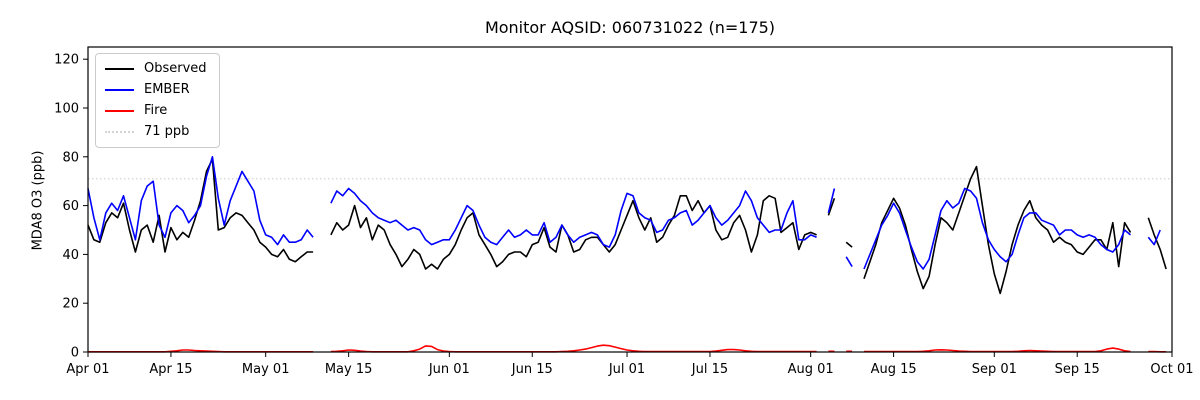 This screenshot has width=1200, height=400. Describe the element at coordinates (894, 369) in the screenshot. I see `x-tick-label: Aug 15` at that location.